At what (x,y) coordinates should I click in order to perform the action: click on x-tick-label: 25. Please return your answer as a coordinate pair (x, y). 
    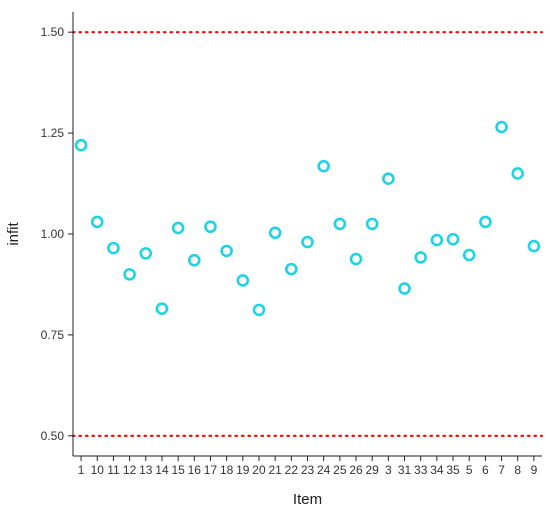
    Looking at the image, I should click on (340, 470).